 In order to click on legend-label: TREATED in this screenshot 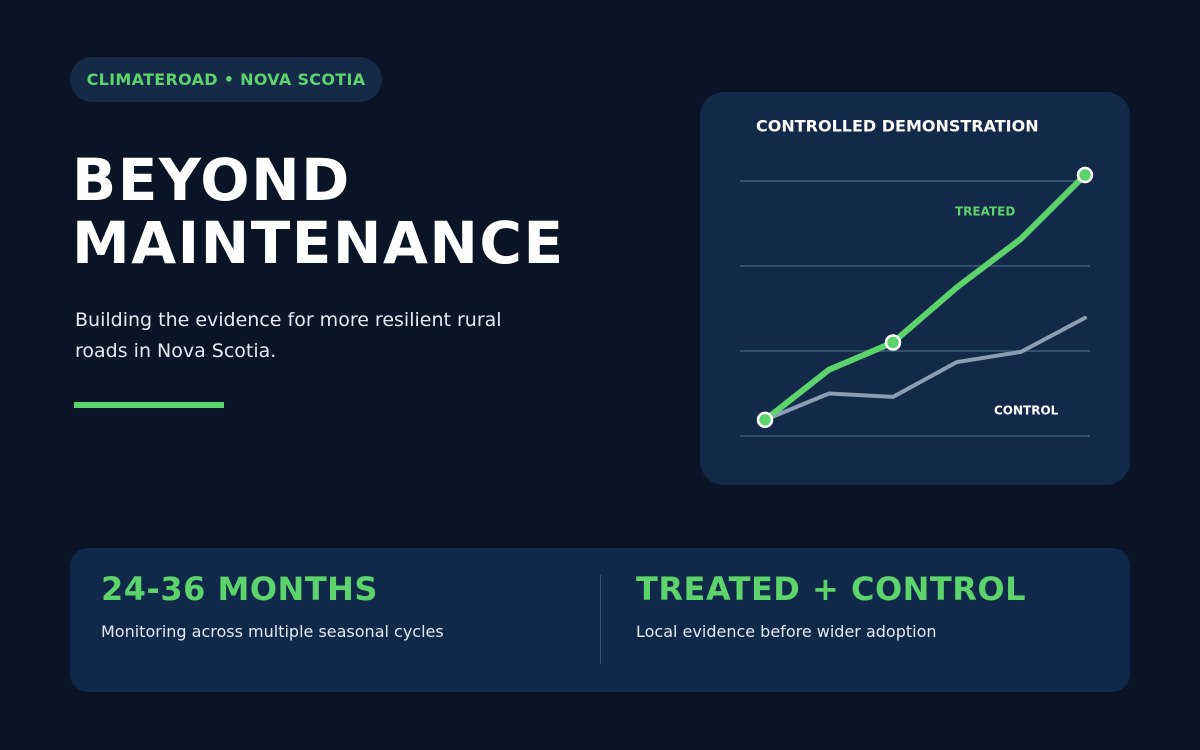, I will do `click(985, 212)`.